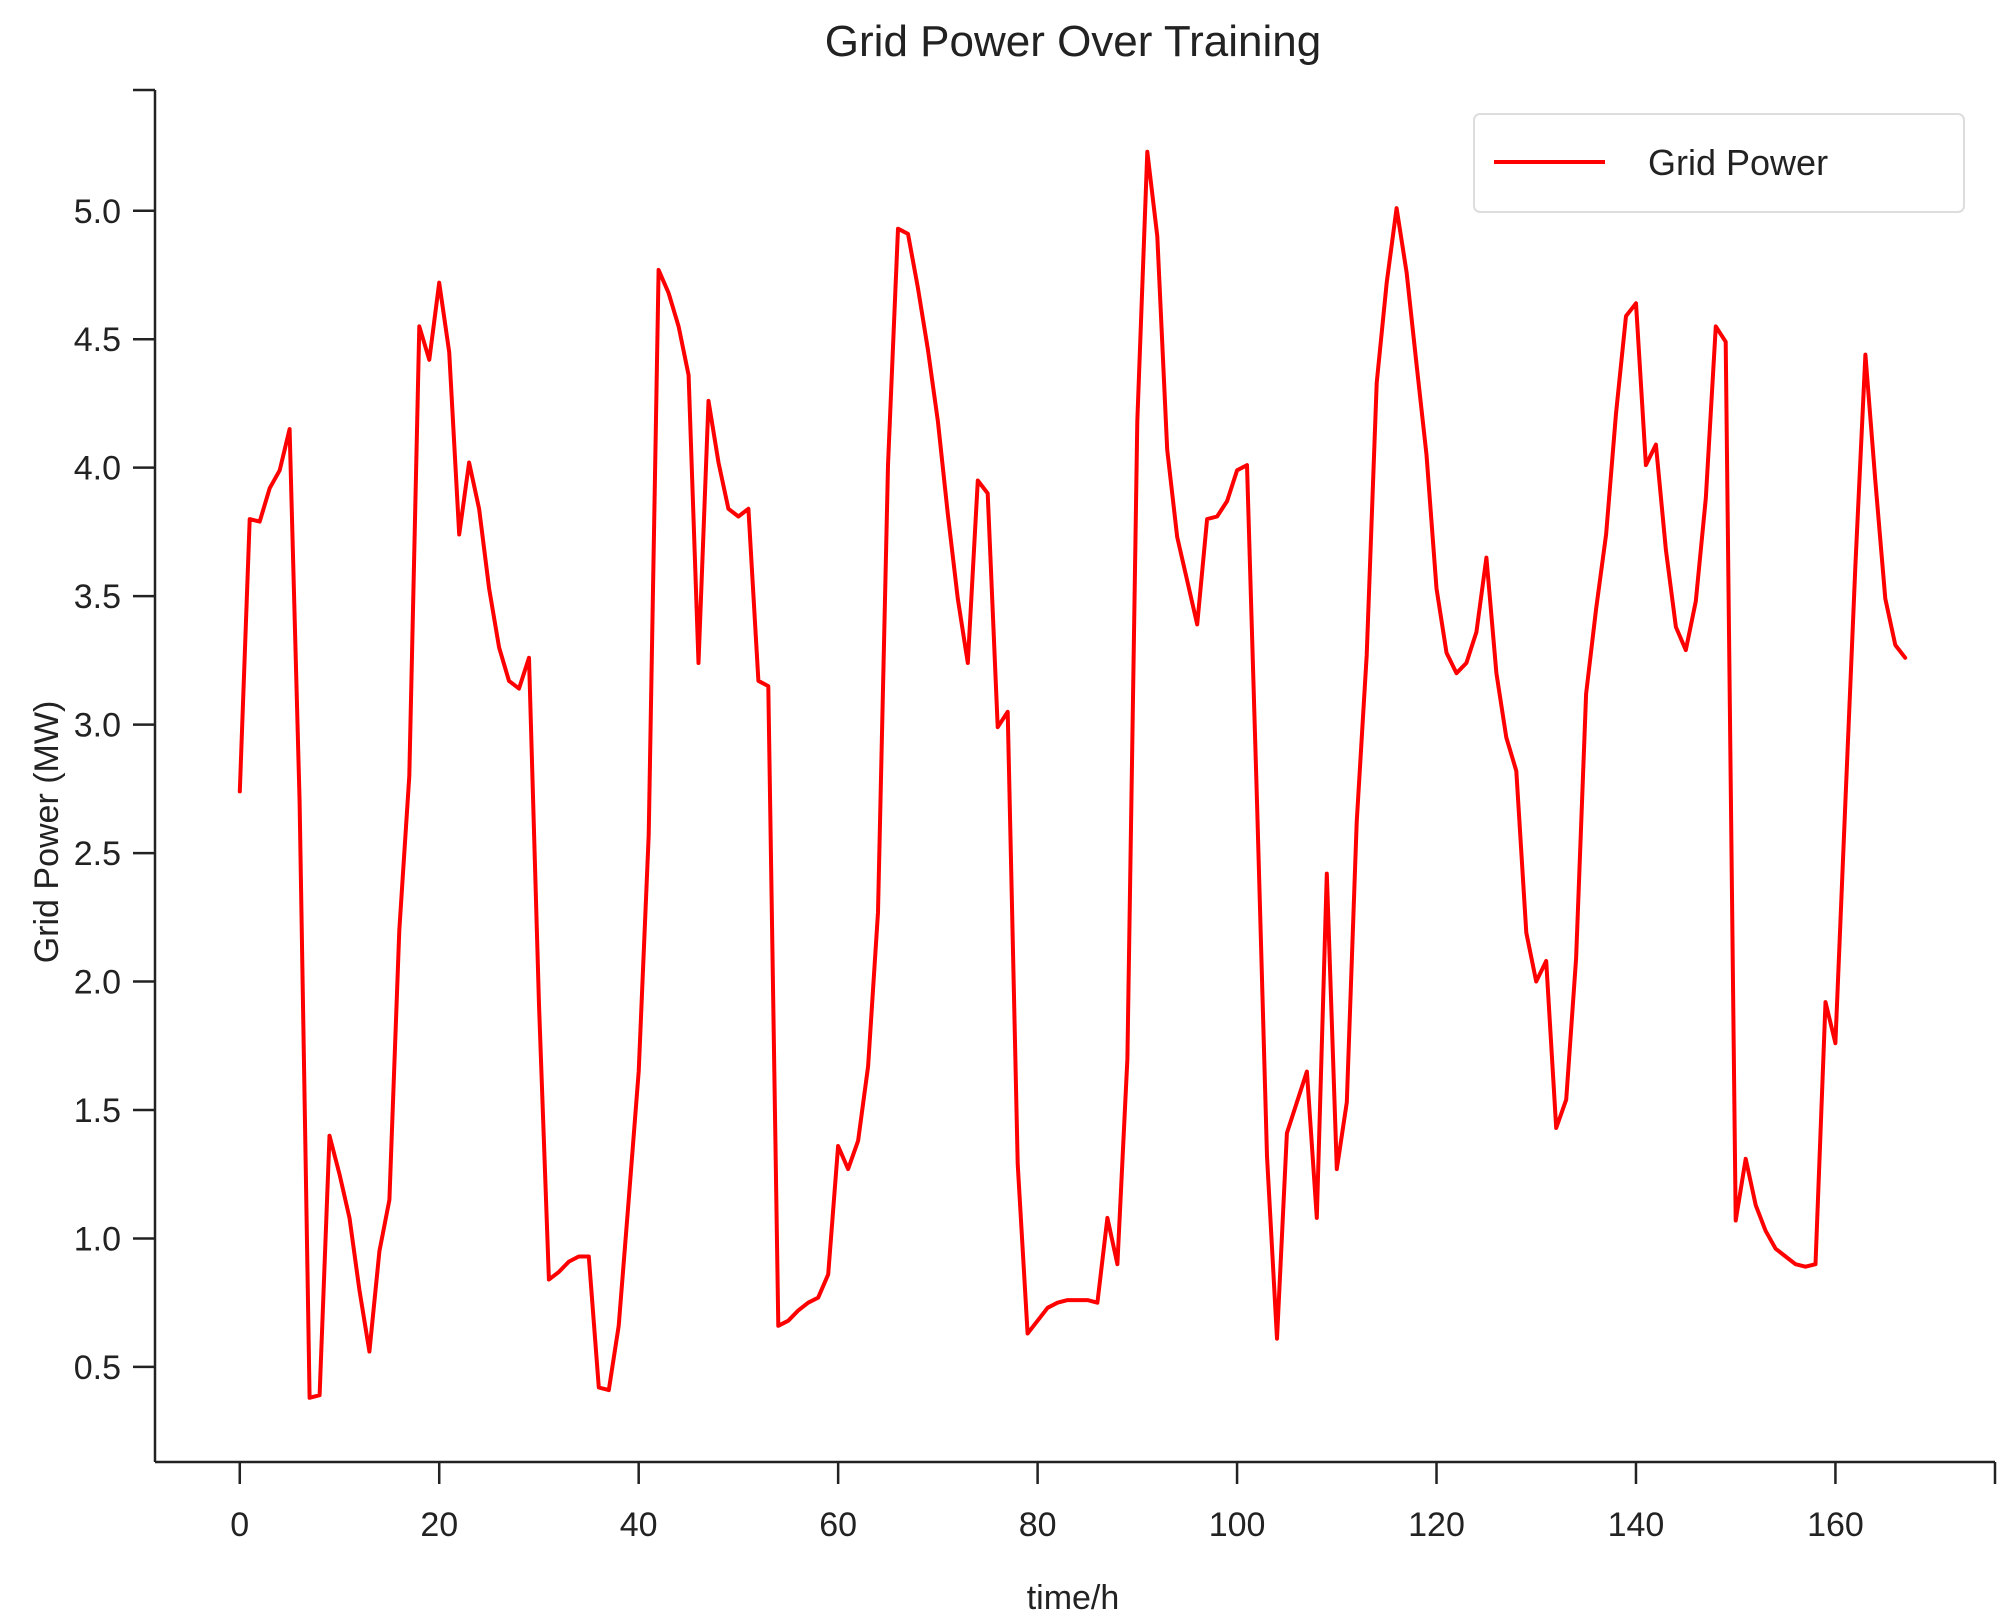 Image resolution: width=2010 pixels, height=1623 pixels. I want to click on legend-label-grid-power: Grid Power, so click(1738, 162).